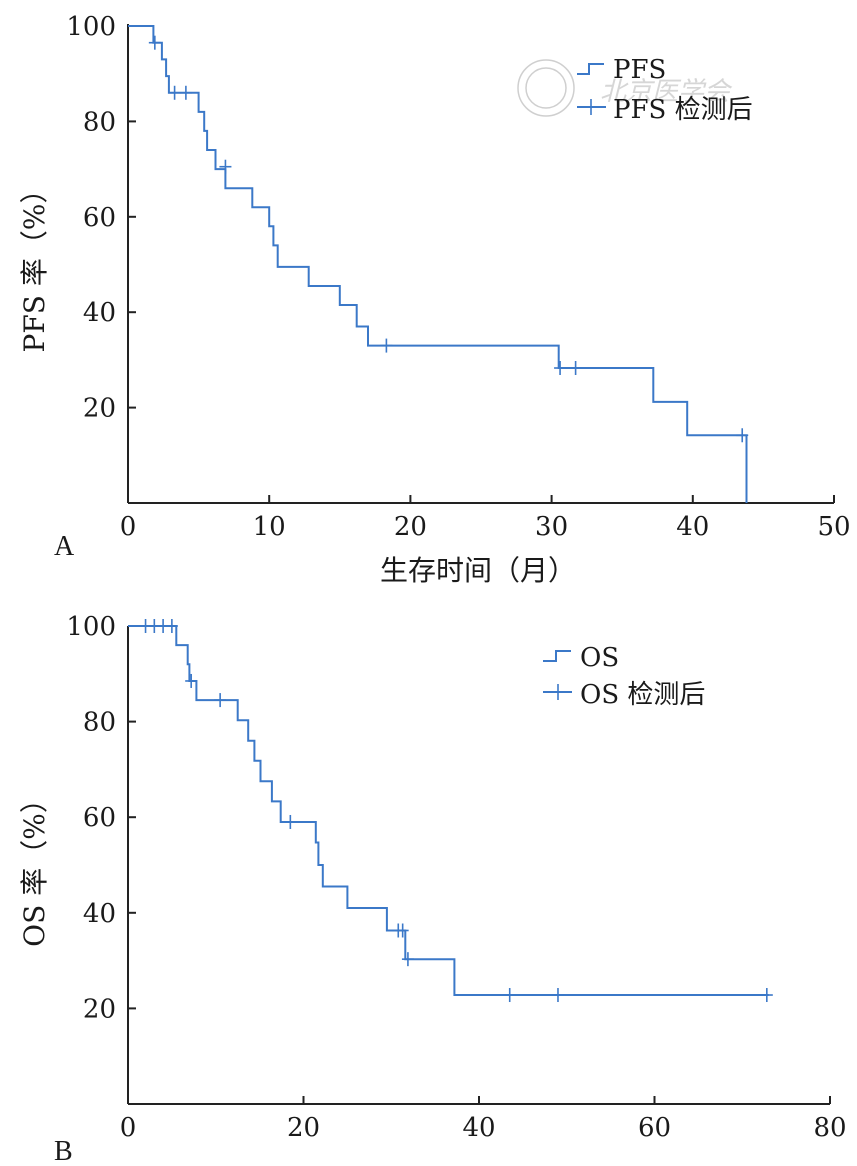  Describe the element at coordinates (833, 527) in the screenshot. I see `panel-a-x-tick-label: 50` at that location.